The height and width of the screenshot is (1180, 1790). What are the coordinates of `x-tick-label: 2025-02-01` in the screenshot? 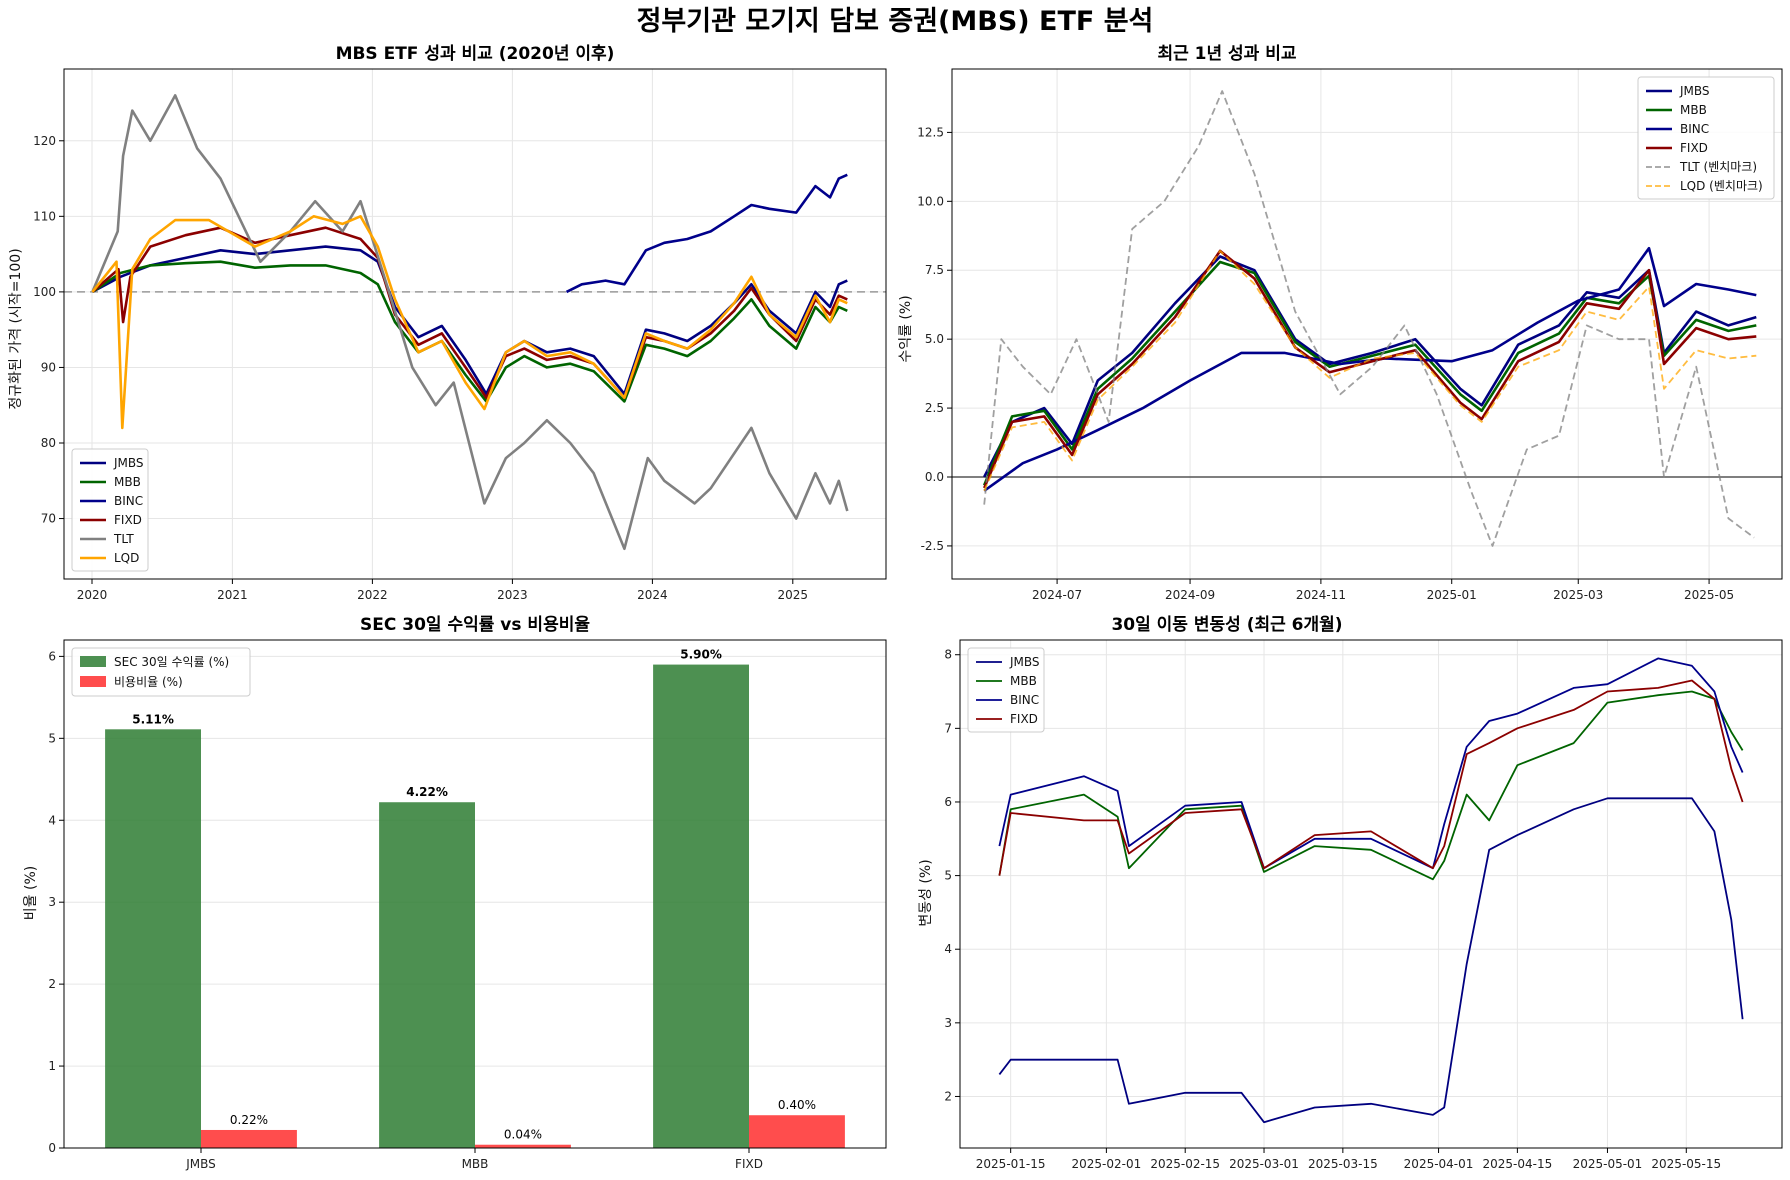 It's located at (1107, 1164).